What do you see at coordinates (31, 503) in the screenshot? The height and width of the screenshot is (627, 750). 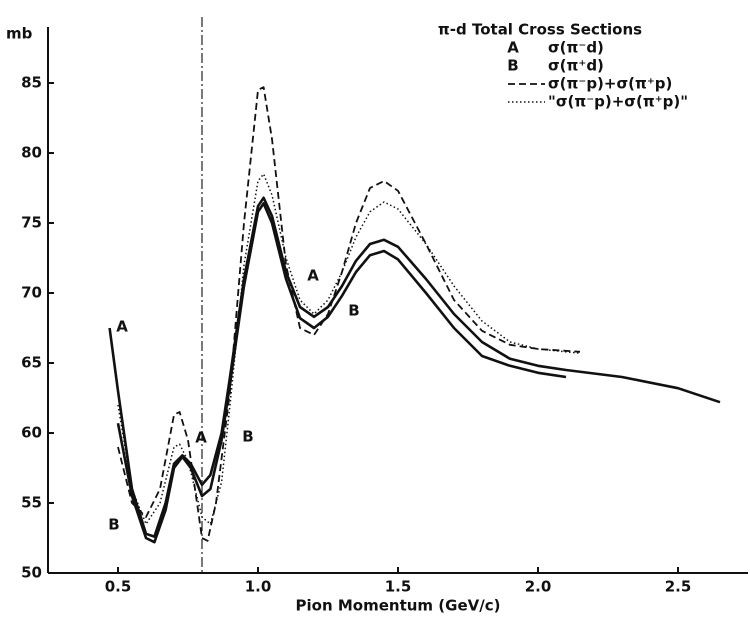 I see `y-tick-label: 55` at bounding box center [31, 503].